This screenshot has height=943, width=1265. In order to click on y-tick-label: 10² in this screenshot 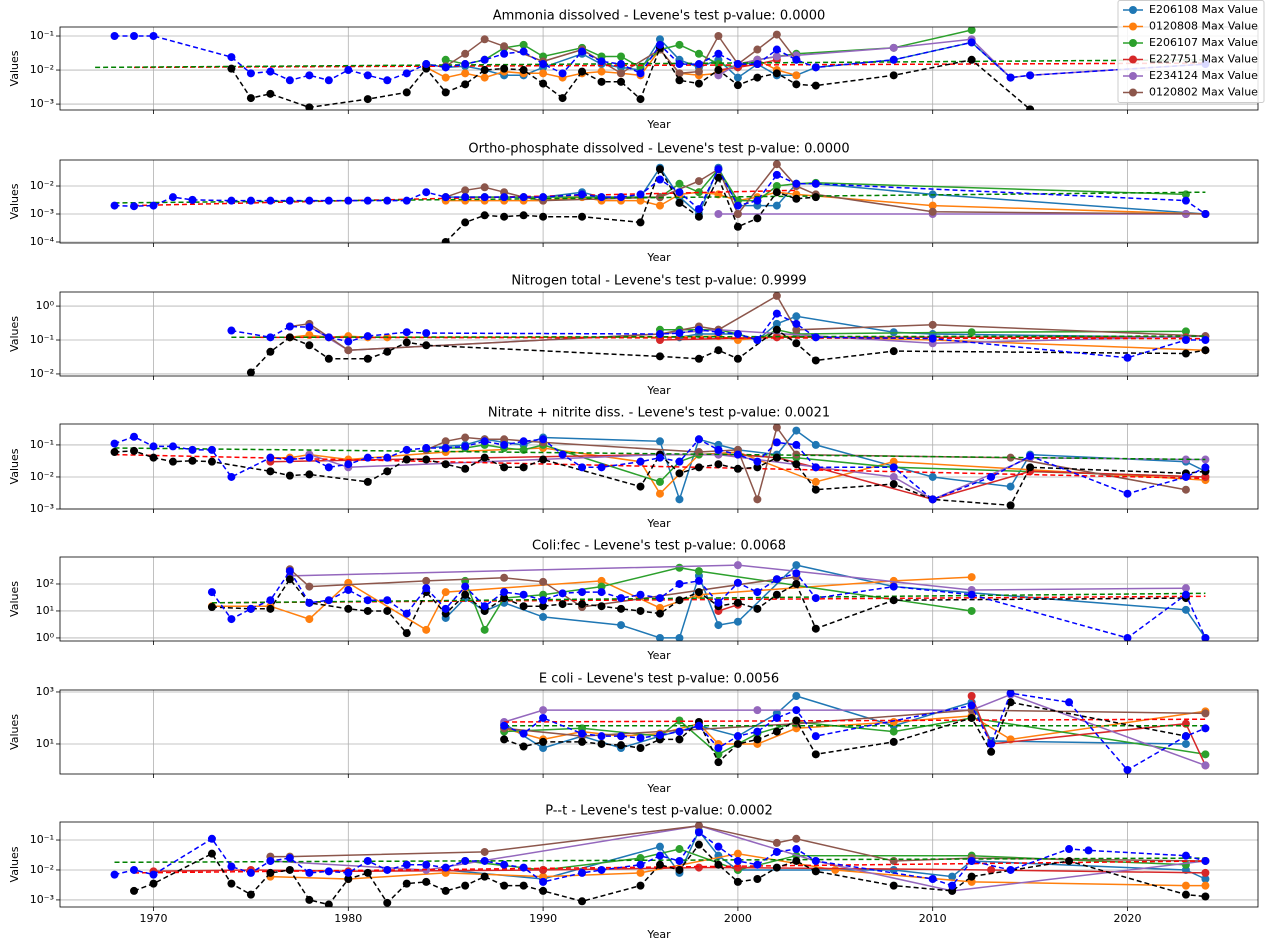, I will do `click(45, 583)`.